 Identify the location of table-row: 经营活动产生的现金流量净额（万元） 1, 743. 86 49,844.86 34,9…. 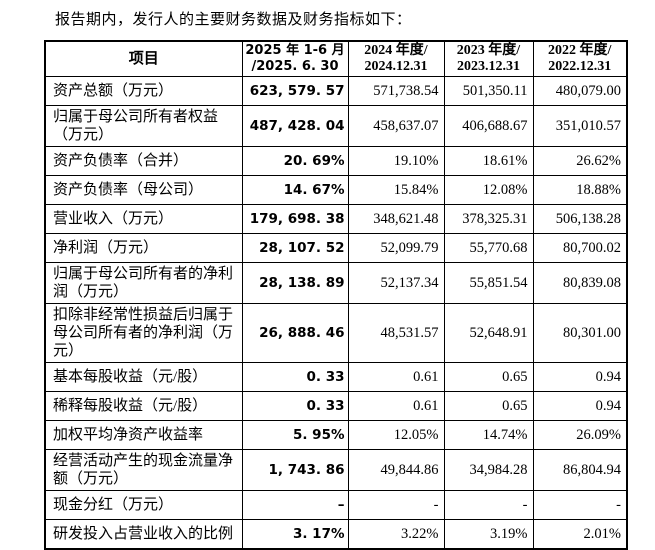
(336, 470).